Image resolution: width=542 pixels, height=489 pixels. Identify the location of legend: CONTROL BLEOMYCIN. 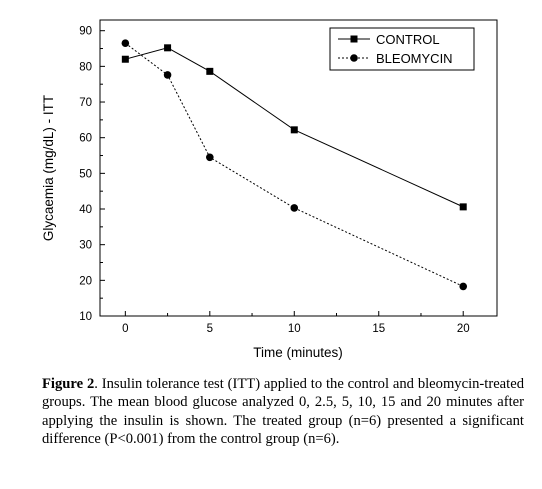
(402, 49).